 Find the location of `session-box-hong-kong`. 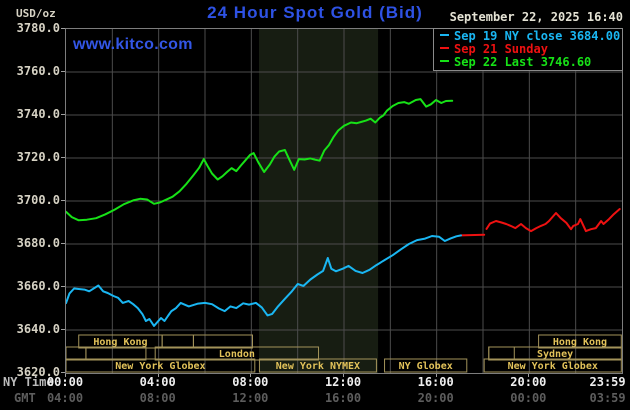

session-box-hong-kong is located at coordinates (580, 341).